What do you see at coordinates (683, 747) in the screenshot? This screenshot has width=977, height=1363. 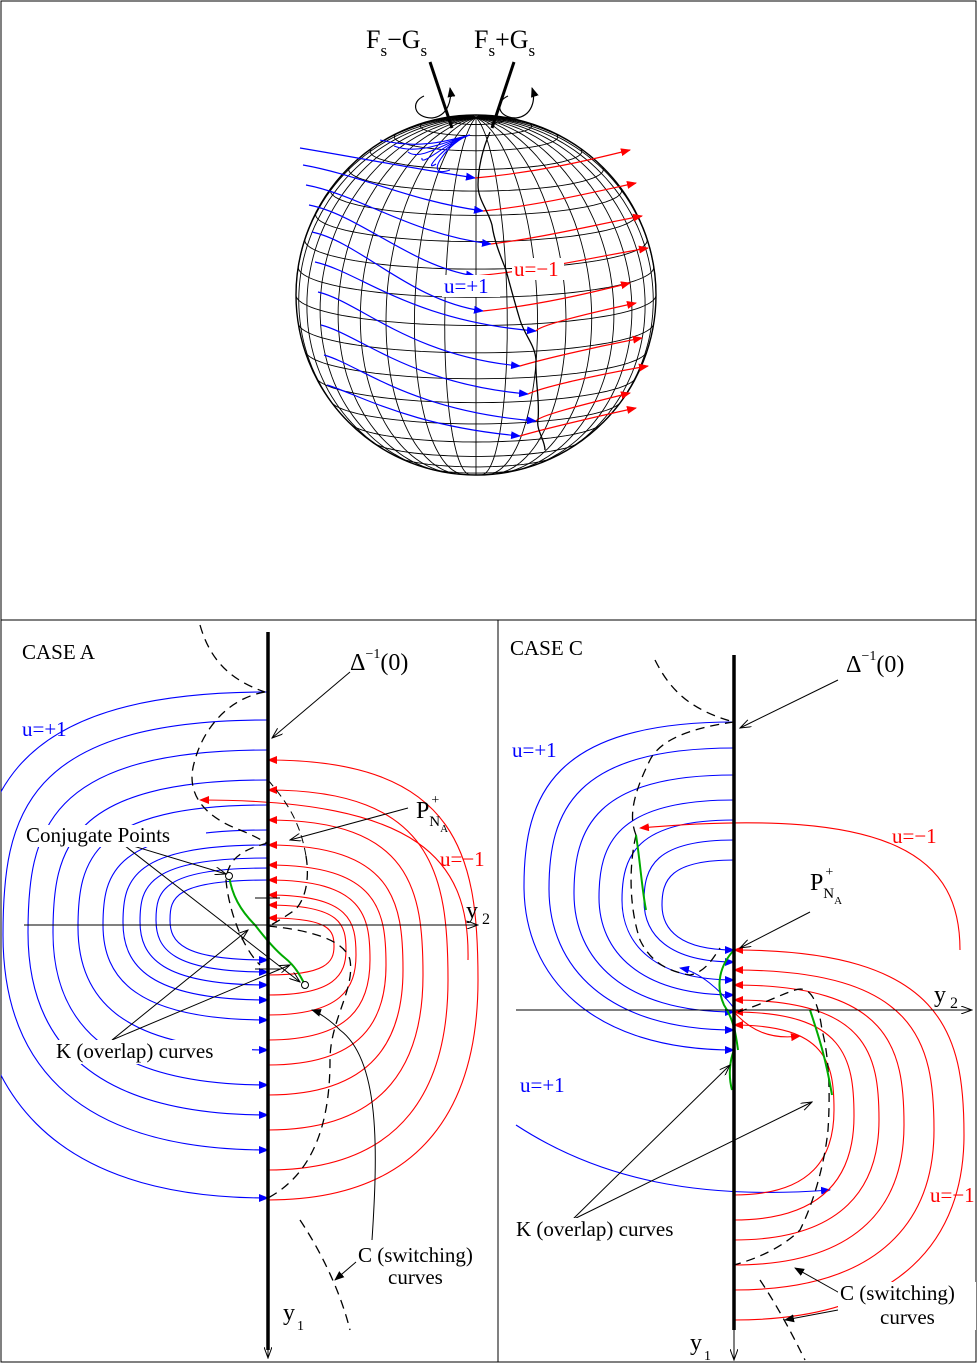 I see `case-c-switching-upper` at bounding box center [683, 747].